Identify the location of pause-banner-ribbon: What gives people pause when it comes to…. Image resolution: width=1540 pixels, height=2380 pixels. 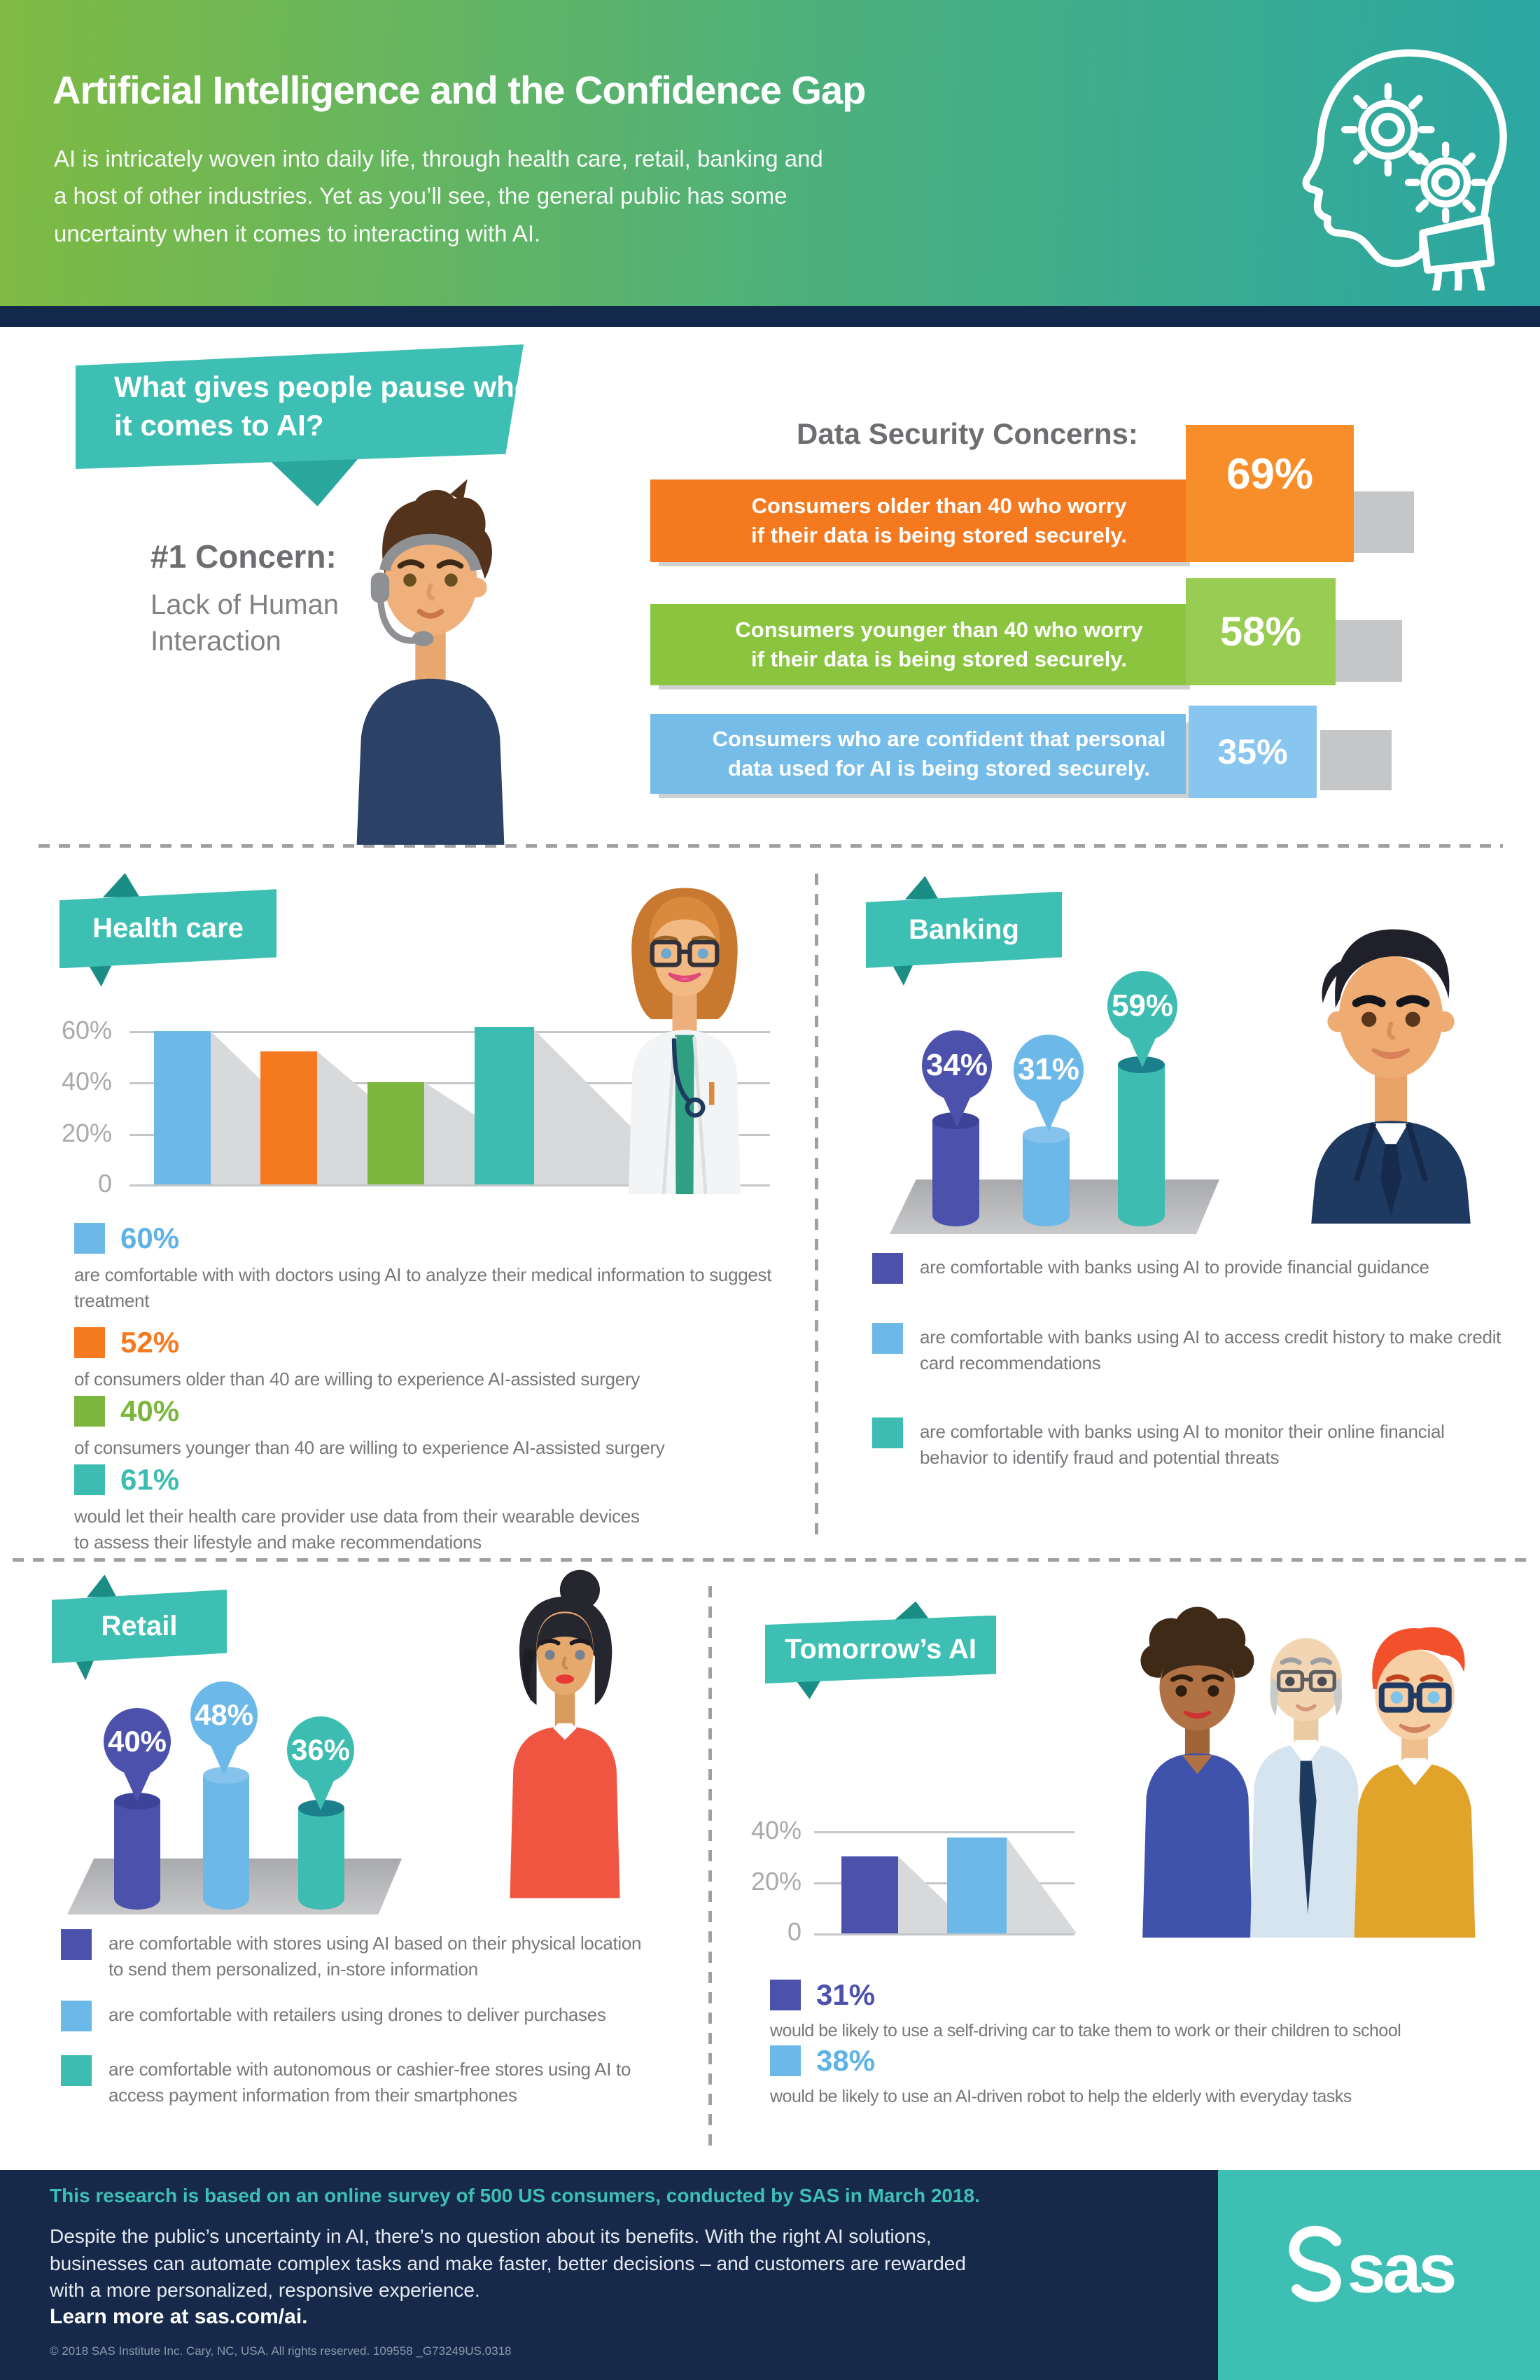
(300, 425).